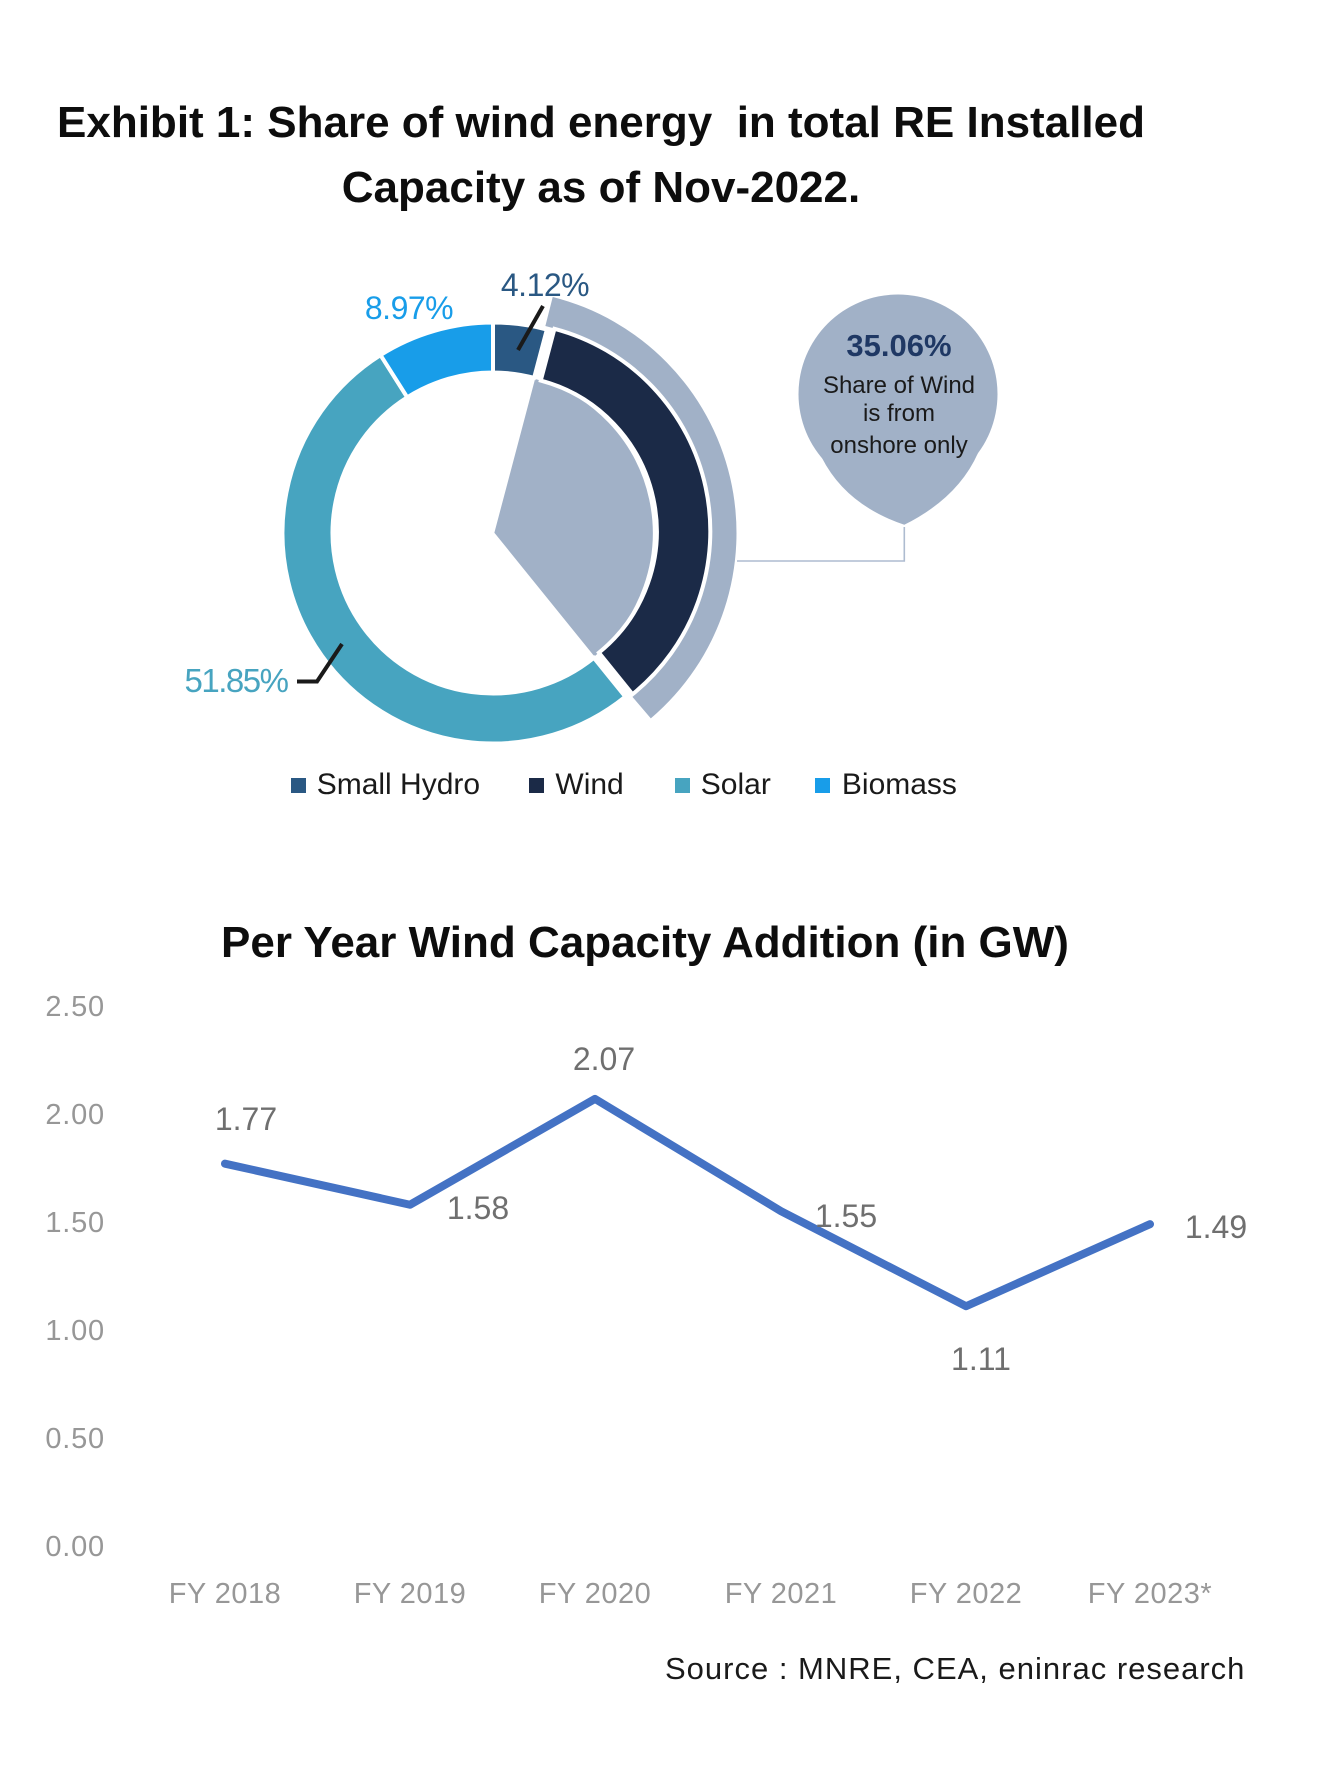 This screenshot has width=1338, height=1775. I want to click on svg-text: FY 2019, so click(410, 1594).